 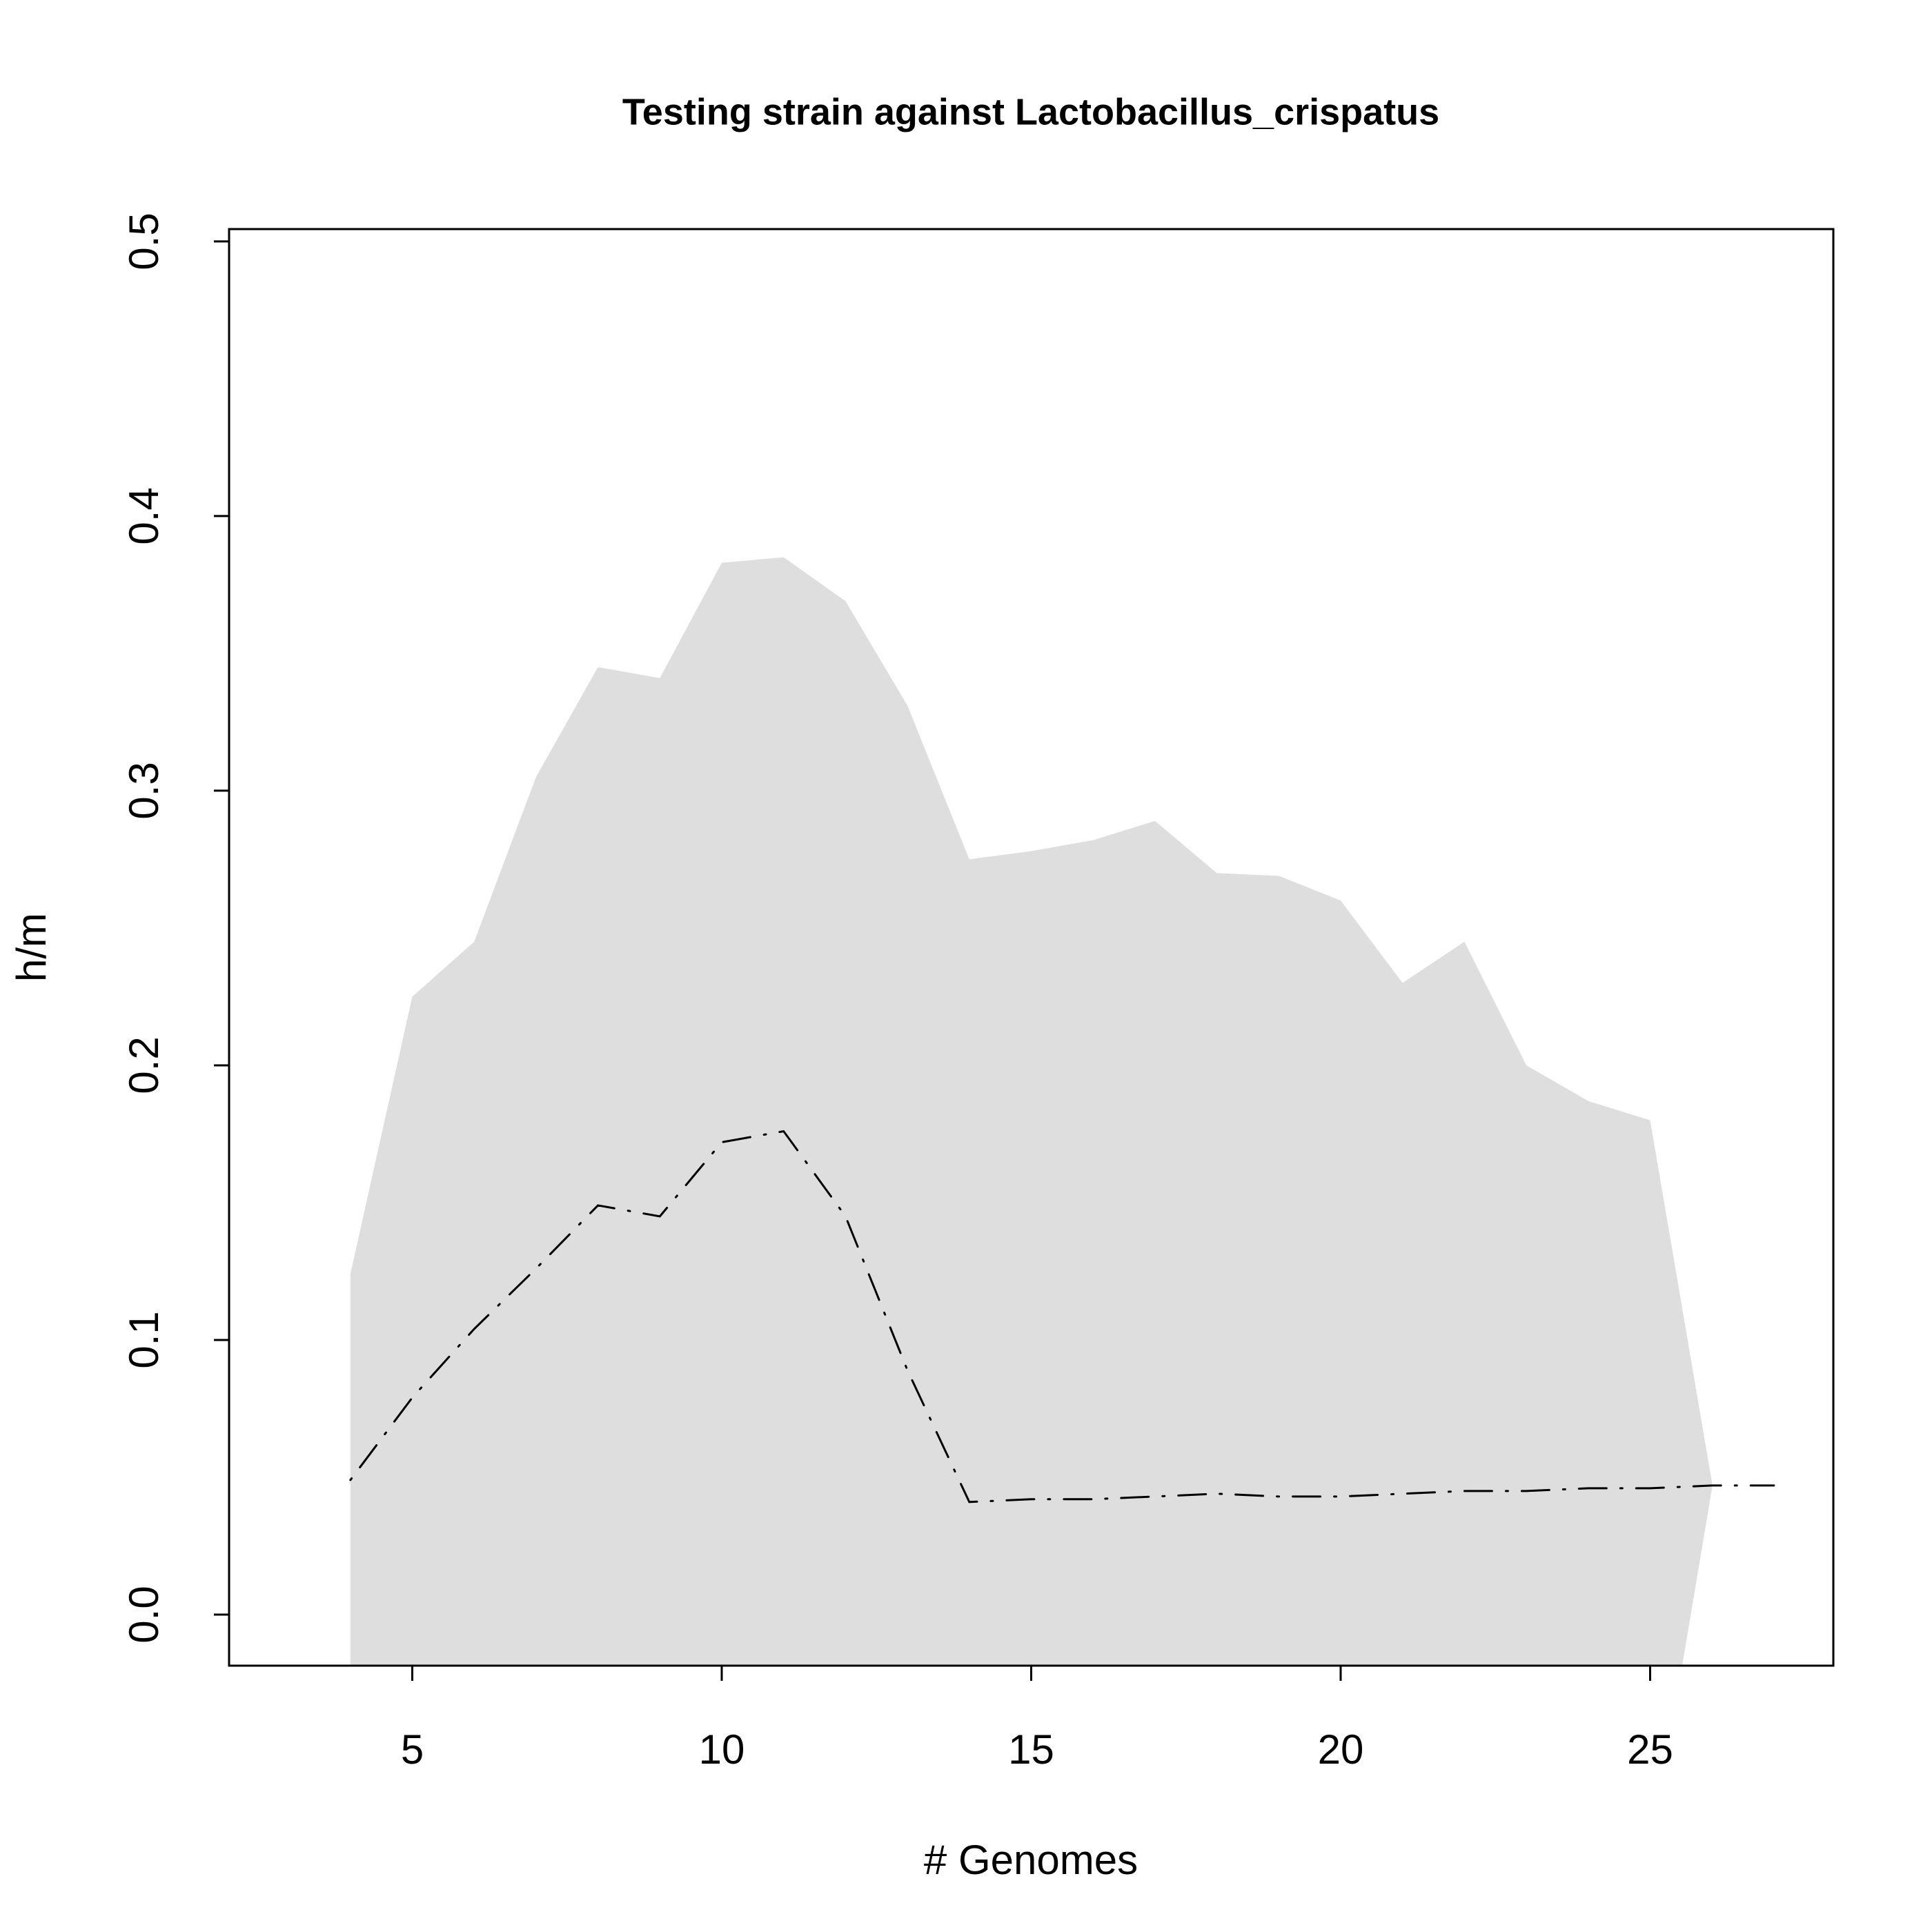 What do you see at coordinates (144, 1339) in the screenshot?
I see `y-tick-label: 0.1` at bounding box center [144, 1339].